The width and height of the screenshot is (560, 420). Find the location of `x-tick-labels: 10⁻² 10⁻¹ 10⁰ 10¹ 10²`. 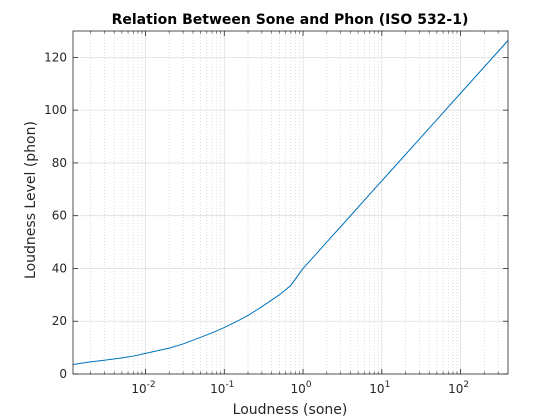

x-tick-labels: 10⁻² 10⁻¹ 10⁰ 10¹ 10² is located at coordinates (300, 388).